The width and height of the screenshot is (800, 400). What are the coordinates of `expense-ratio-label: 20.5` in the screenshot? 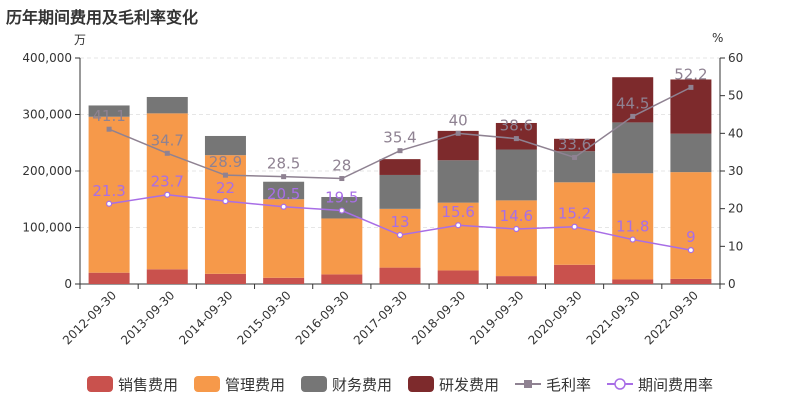 It's located at (283, 194).